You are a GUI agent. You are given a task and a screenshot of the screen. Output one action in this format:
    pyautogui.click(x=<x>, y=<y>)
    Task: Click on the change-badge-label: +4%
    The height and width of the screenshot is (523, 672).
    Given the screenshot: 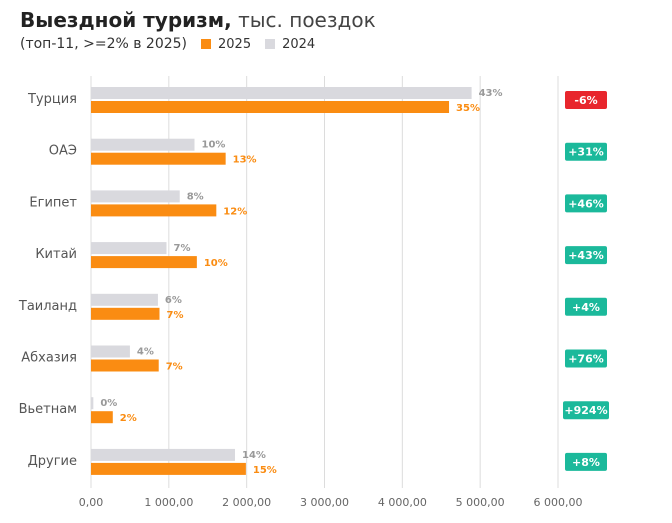 What is the action you would take?
    pyautogui.click(x=586, y=307)
    